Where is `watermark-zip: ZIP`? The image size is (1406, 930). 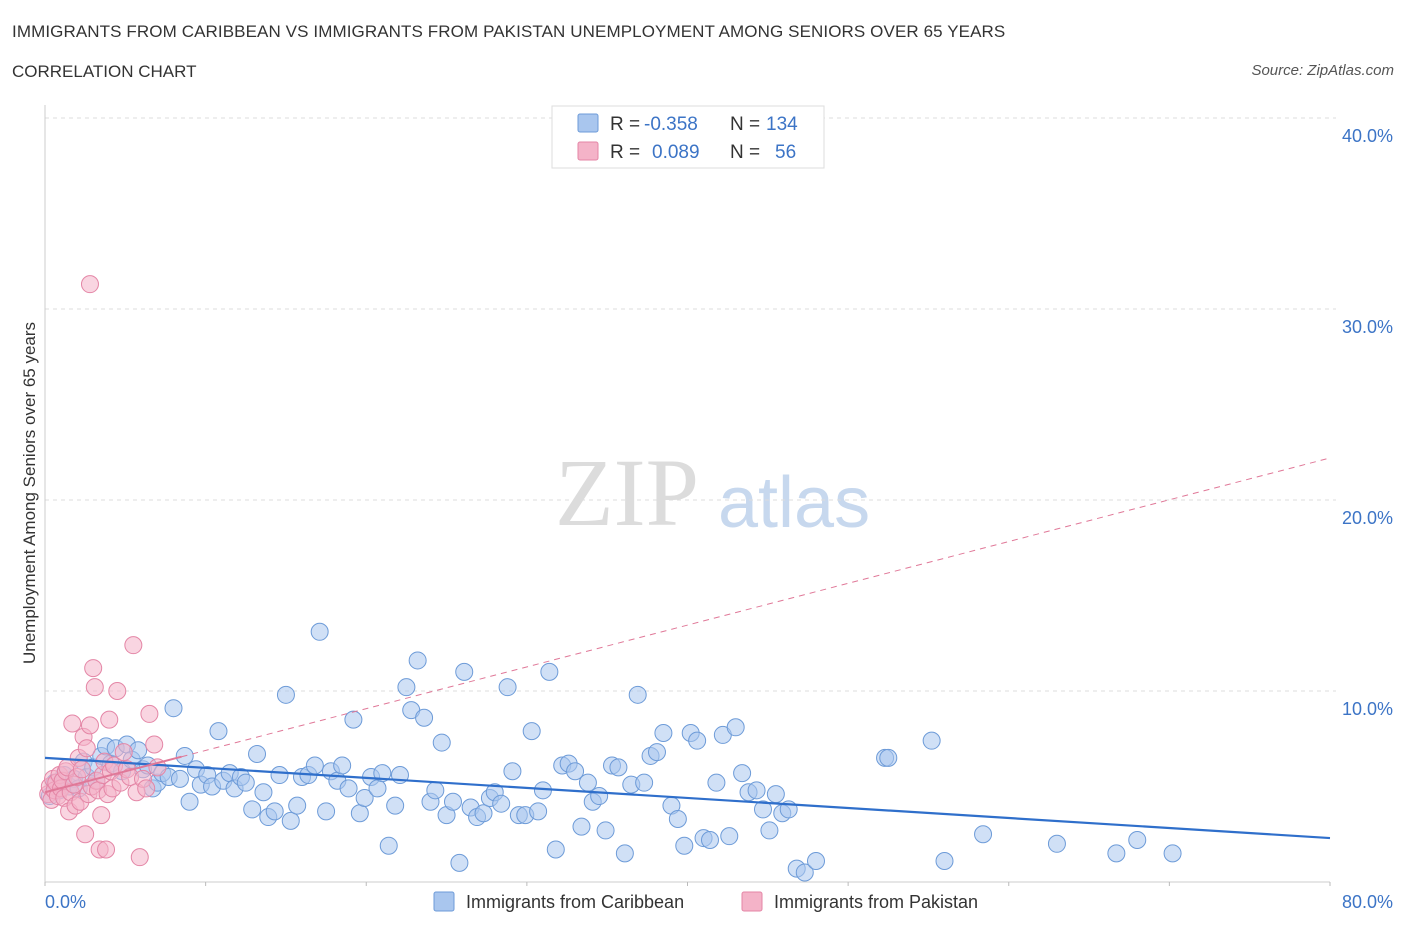
watermark-zip: ZIP is located at coordinates (627, 492).